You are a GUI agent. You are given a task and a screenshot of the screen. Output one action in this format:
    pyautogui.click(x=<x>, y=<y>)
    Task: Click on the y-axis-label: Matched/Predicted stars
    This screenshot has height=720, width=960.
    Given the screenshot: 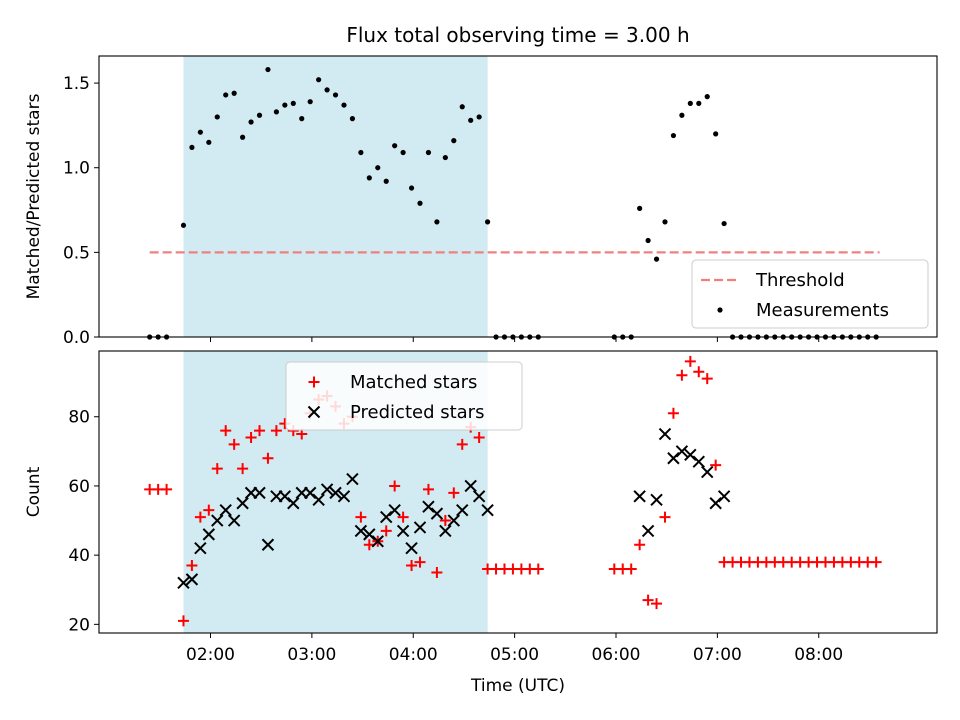 What is the action you would take?
    pyautogui.click(x=34, y=196)
    